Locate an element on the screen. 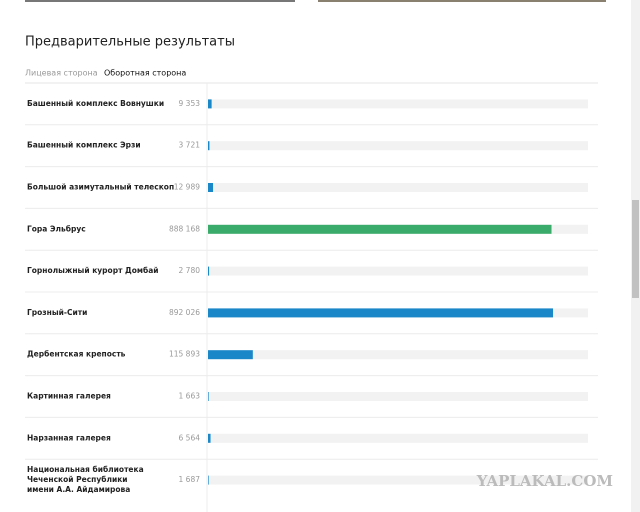  scrollbar-thumb is located at coordinates (635, 249).